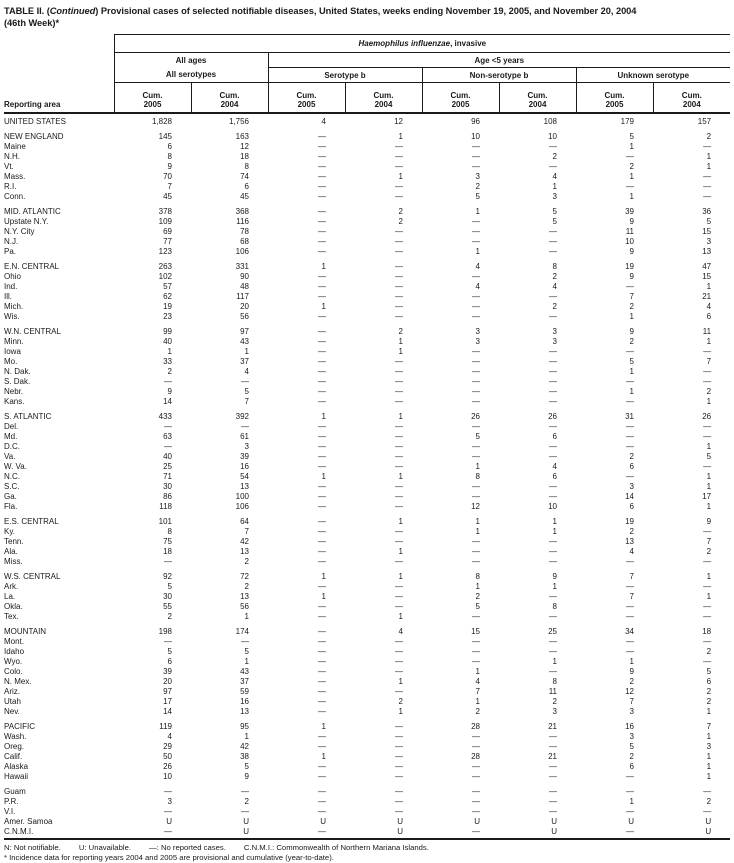 The height and width of the screenshot is (863, 734). What do you see at coordinates (244, 146) in the screenshot?
I see `value-cell: 12` at bounding box center [244, 146].